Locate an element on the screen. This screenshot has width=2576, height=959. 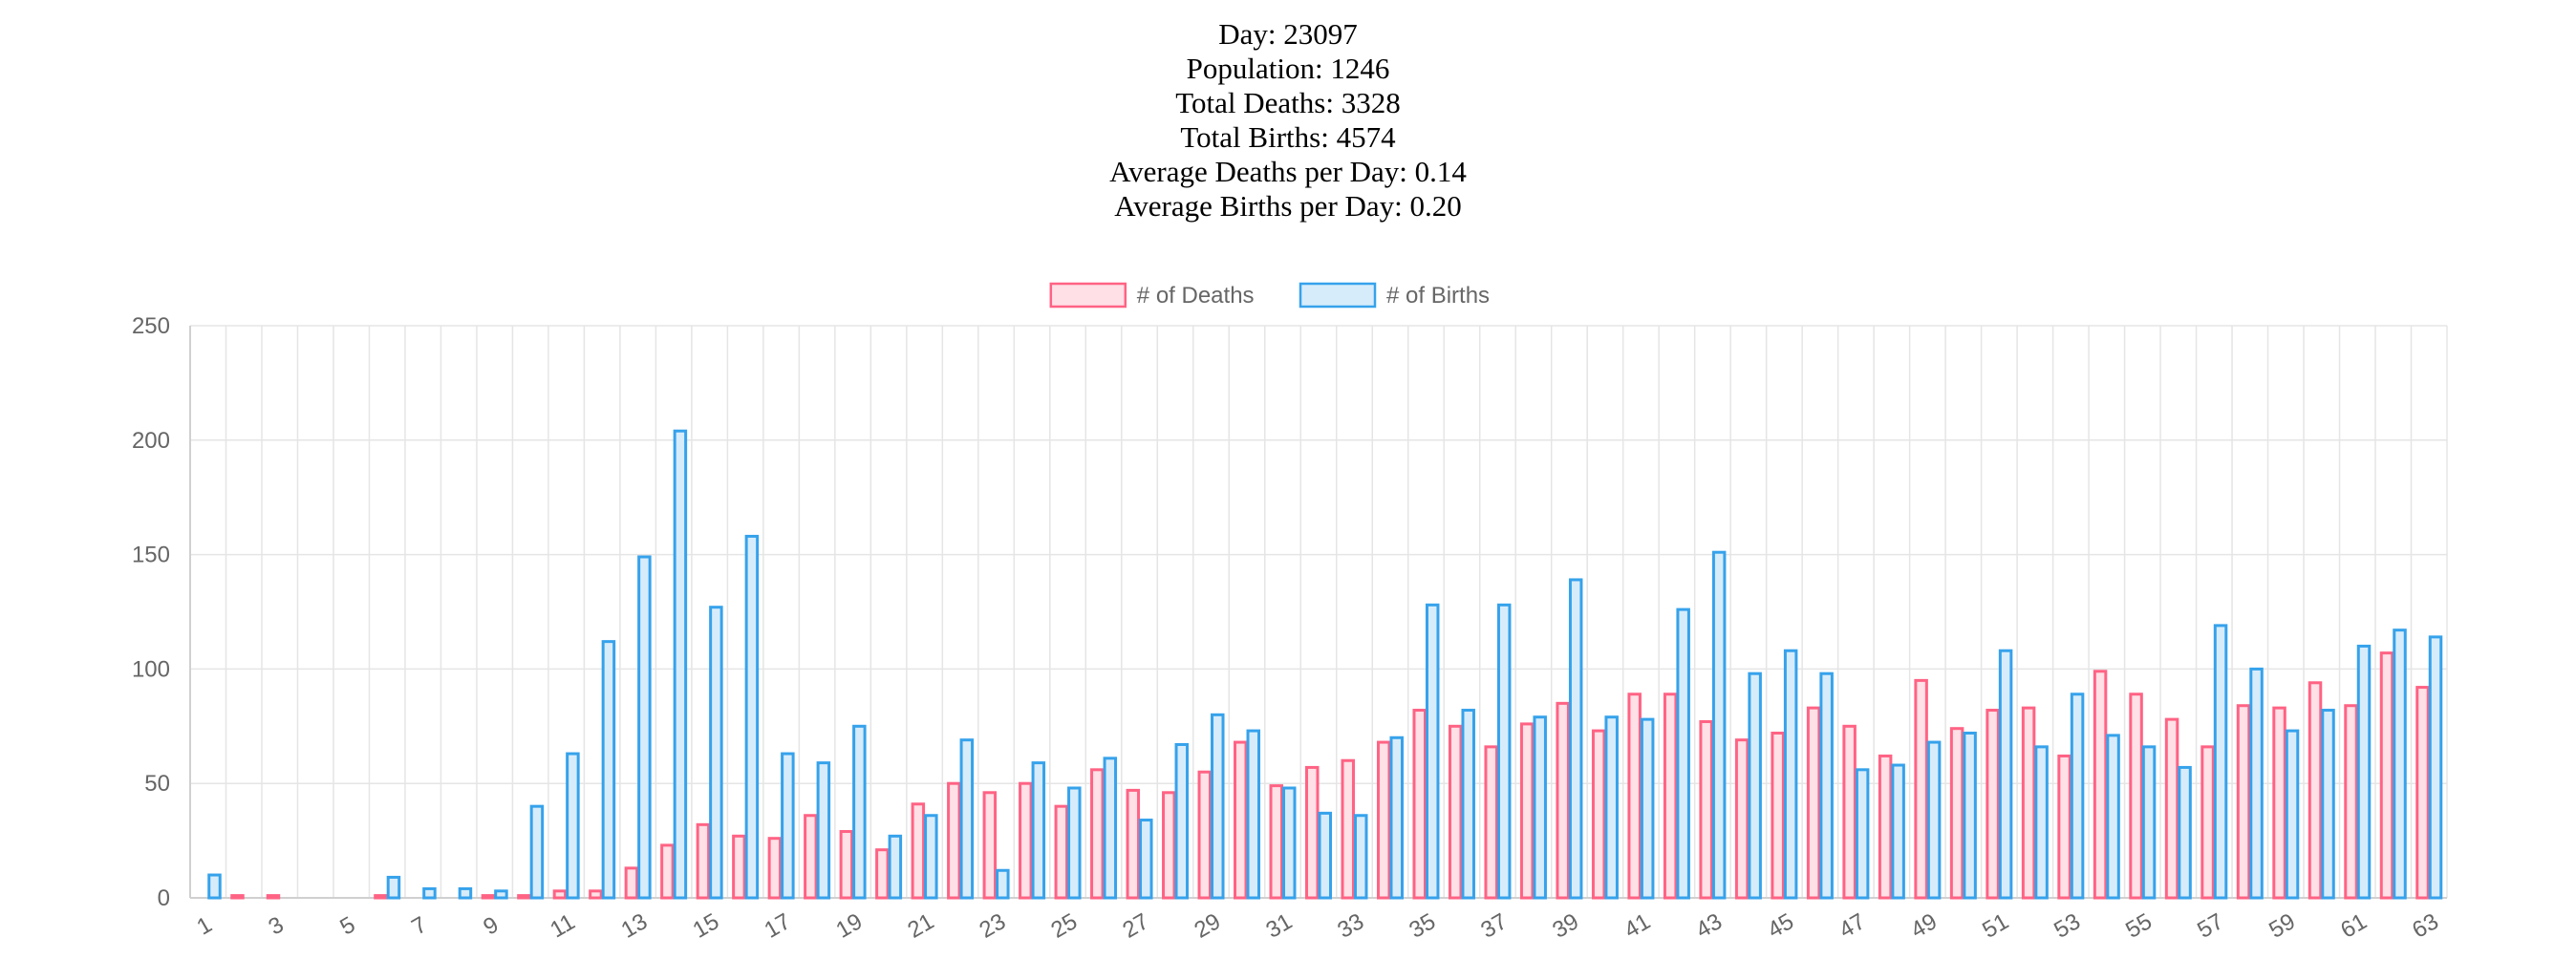
population-text: Population: 1246 is located at coordinates (1288, 69).